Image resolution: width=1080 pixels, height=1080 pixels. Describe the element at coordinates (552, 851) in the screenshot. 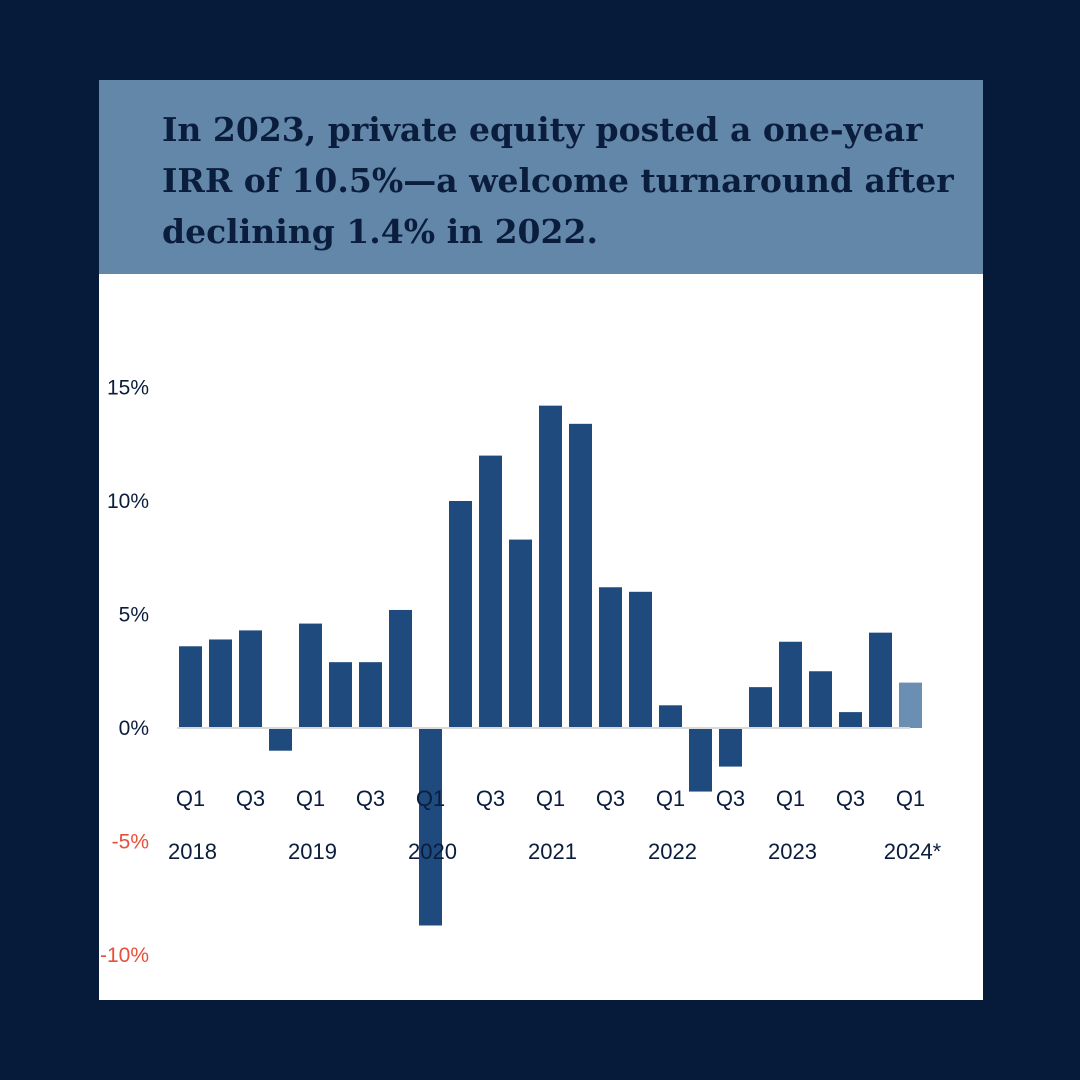

I see `x-year-label: 2021` at that location.